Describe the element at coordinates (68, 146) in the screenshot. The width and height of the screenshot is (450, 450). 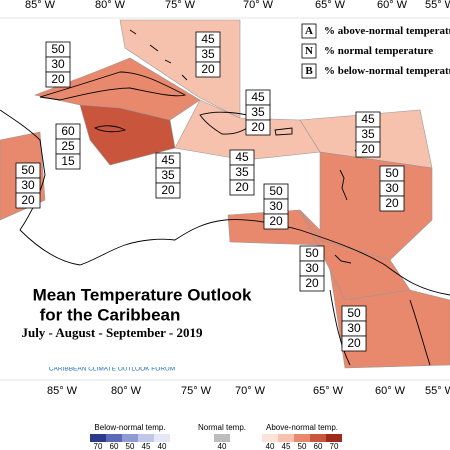
I see `prob-value: 25` at that location.